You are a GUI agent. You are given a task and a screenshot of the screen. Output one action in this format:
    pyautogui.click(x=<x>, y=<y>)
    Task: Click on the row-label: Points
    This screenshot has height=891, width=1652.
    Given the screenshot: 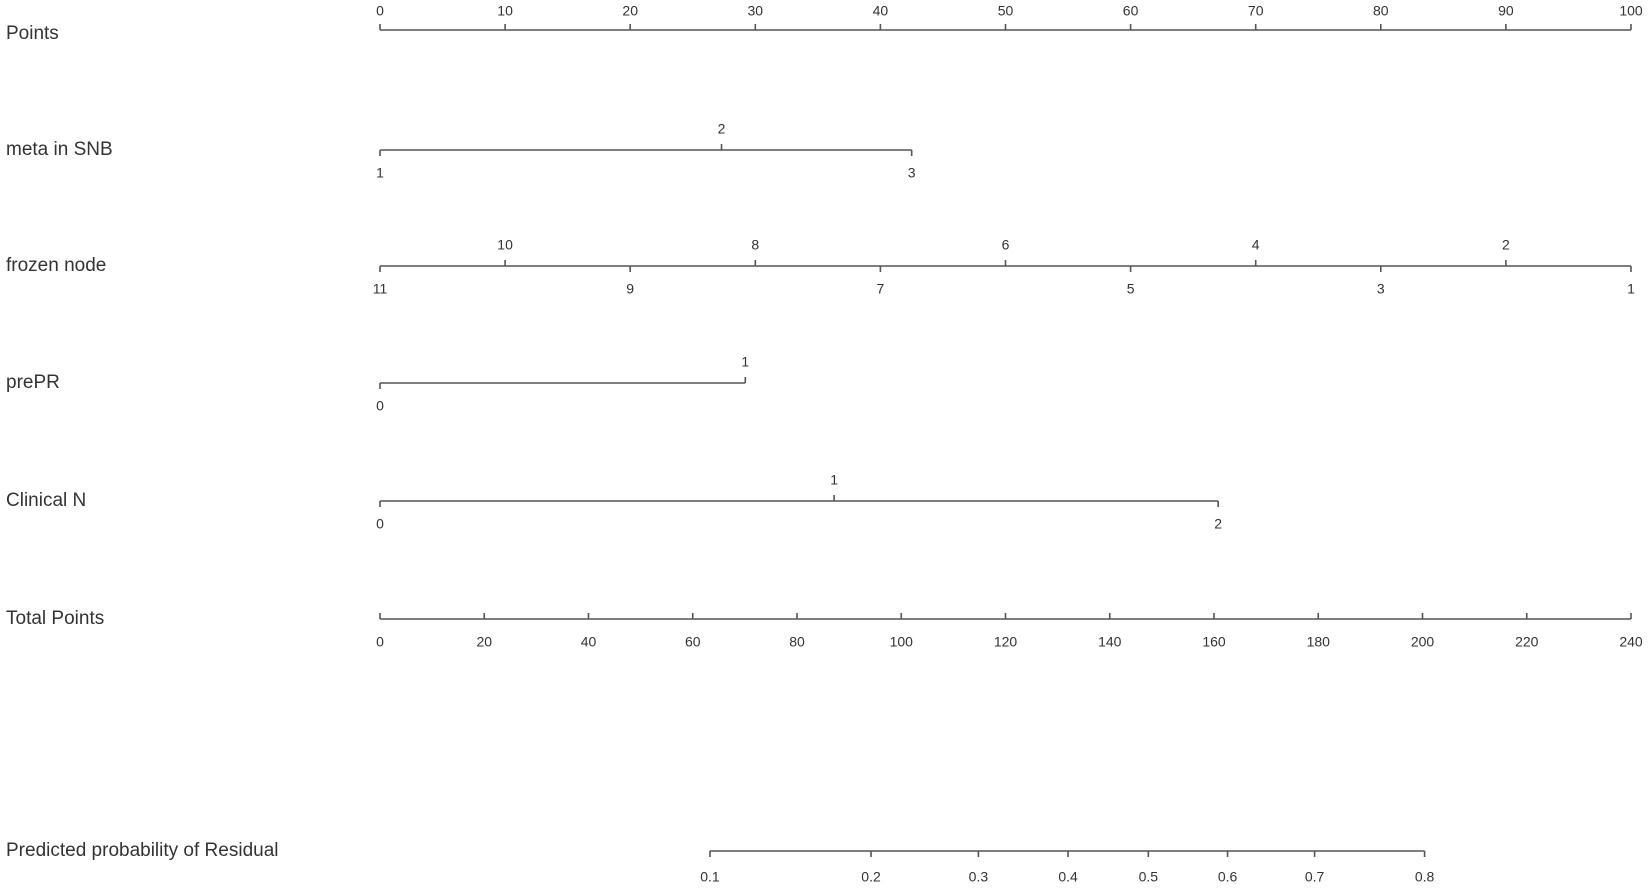 What is the action you would take?
    pyautogui.click(x=32, y=33)
    